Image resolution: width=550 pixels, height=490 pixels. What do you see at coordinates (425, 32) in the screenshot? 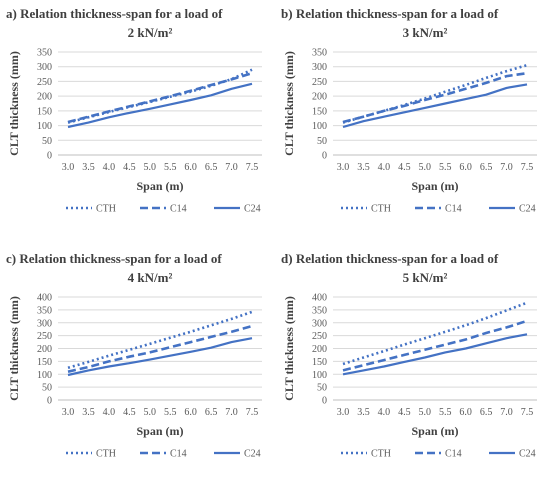
I see `chart-title-line2: 3 kN/m²` at bounding box center [425, 32].